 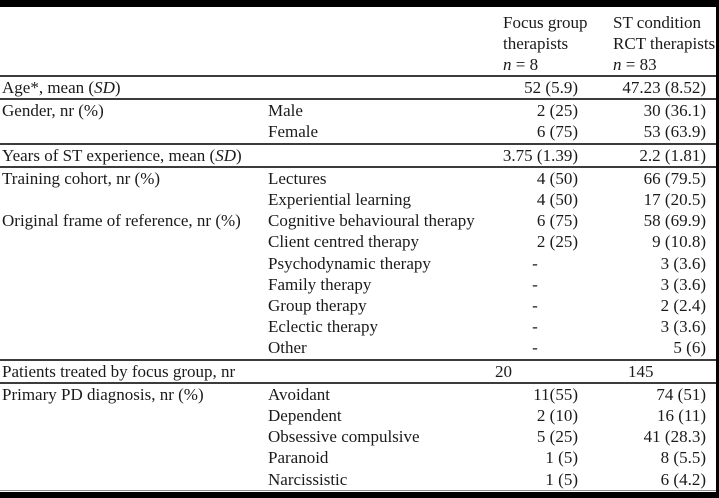 What do you see at coordinates (308, 479) in the screenshot?
I see `row-sublabel-cell: Narcissistic` at bounding box center [308, 479].